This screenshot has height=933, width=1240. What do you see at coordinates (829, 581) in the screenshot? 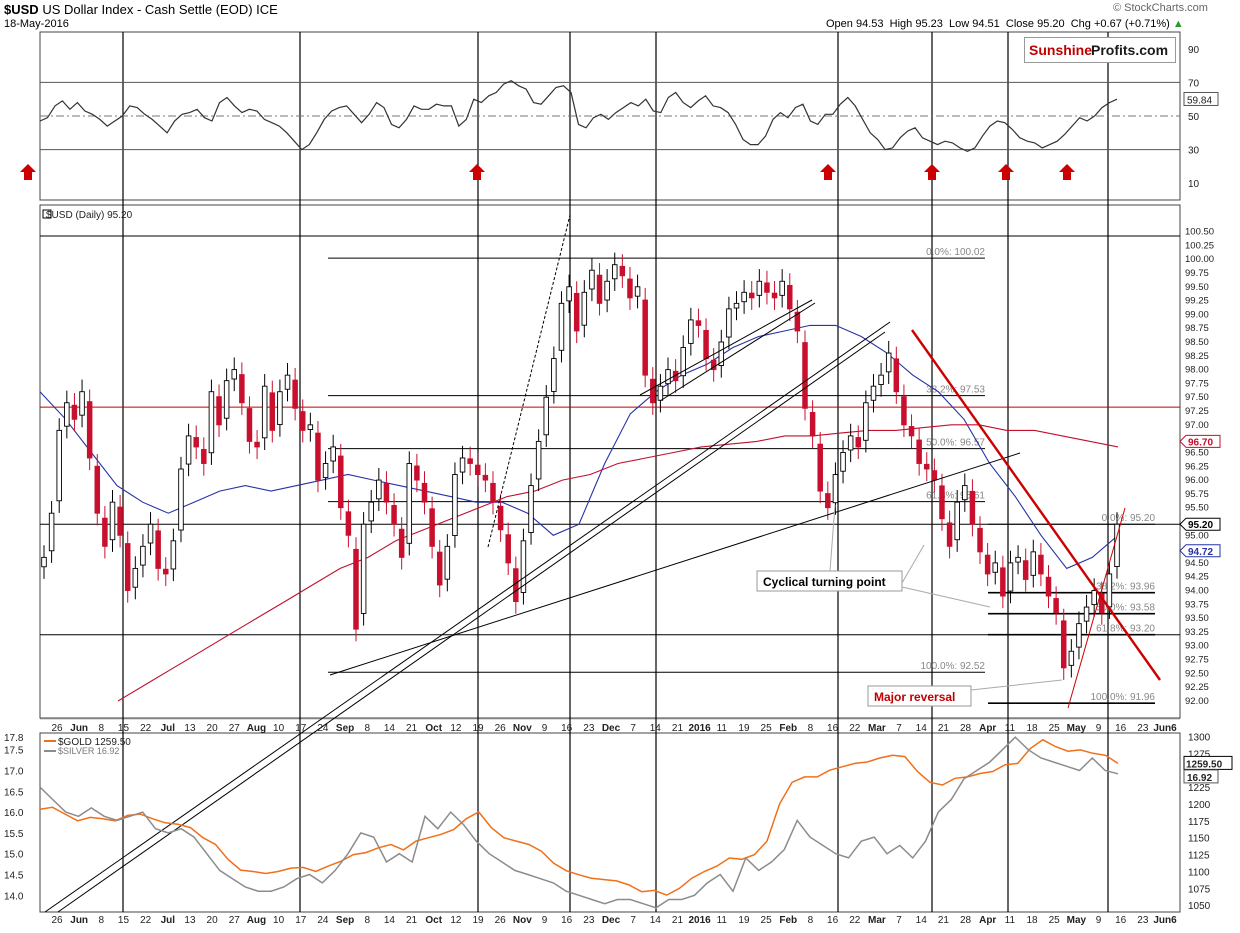
I see `cyclical-turning-point-box` at bounding box center [829, 581].